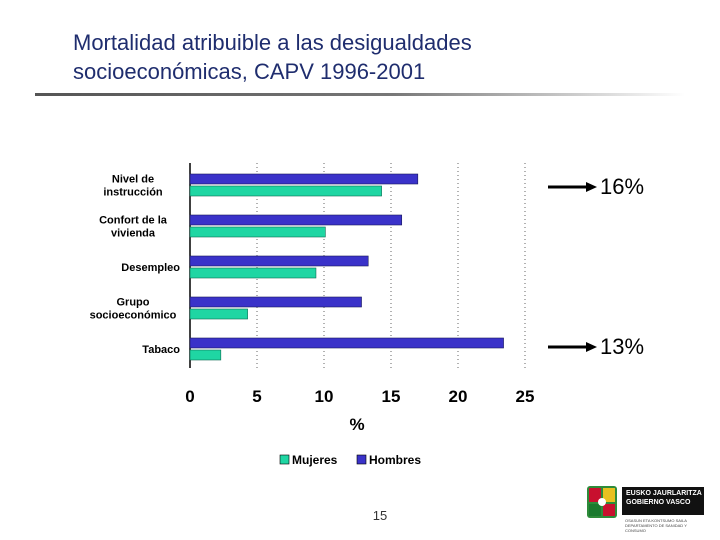  Describe the element at coordinates (249, 71) in the screenshot. I see `title-line-2: socioeconómicas, CAPV 1996-2001` at that location.